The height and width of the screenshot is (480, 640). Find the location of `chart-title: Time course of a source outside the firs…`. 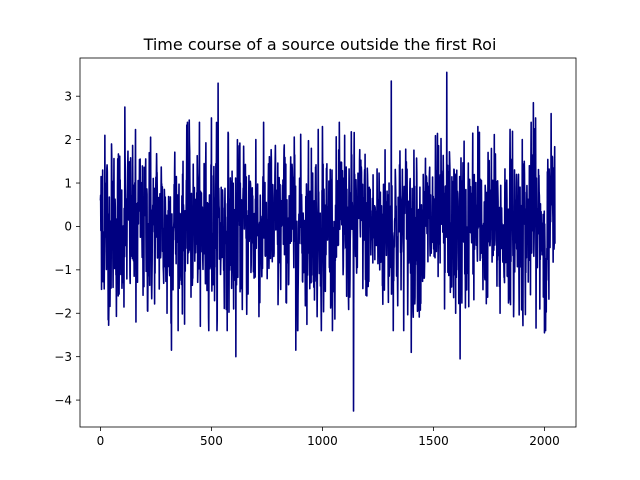

chart-title: Time course of a source outside the firs… is located at coordinates (320, 44).